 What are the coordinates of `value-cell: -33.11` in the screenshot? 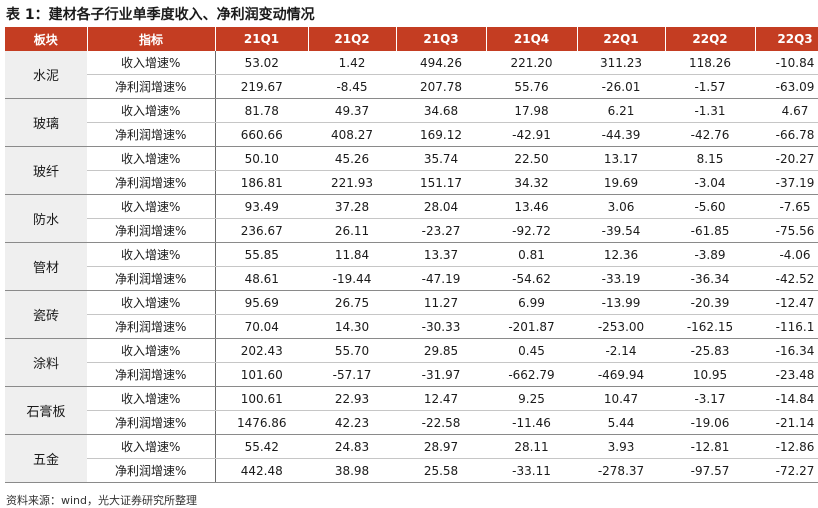 It's located at (531, 470).